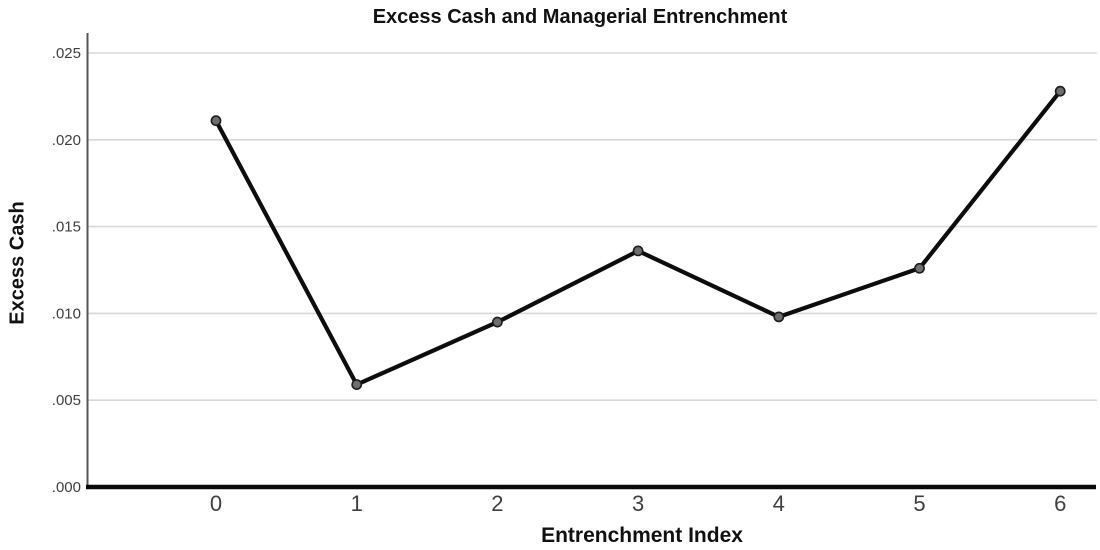 This screenshot has width=1100, height=550. What do you see at coordinates (66, 53) in the screenshot?
I see `y-tick-label: .025` at bounding box center [66, 53].